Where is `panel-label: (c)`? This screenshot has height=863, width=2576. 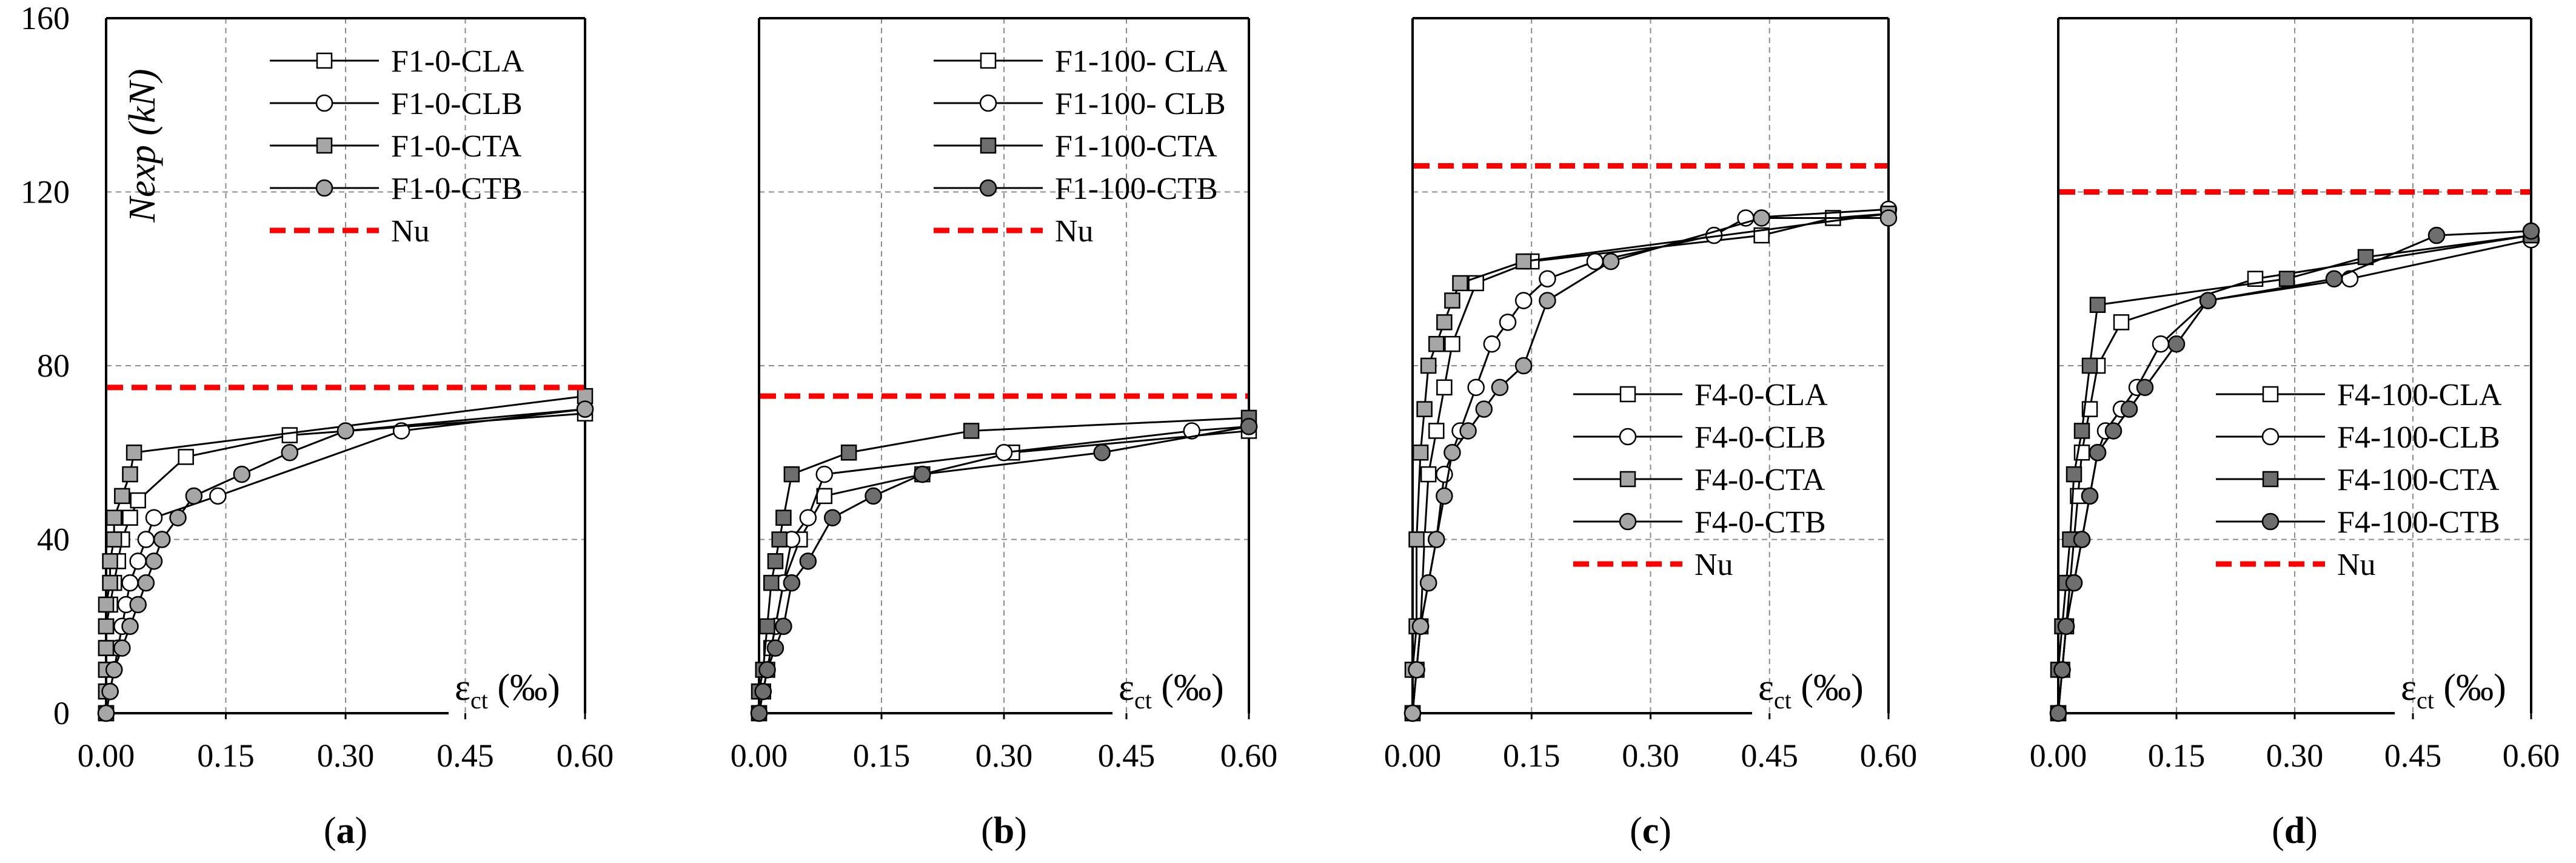 panel-label: (c) is located at coordinates (1650, 830).